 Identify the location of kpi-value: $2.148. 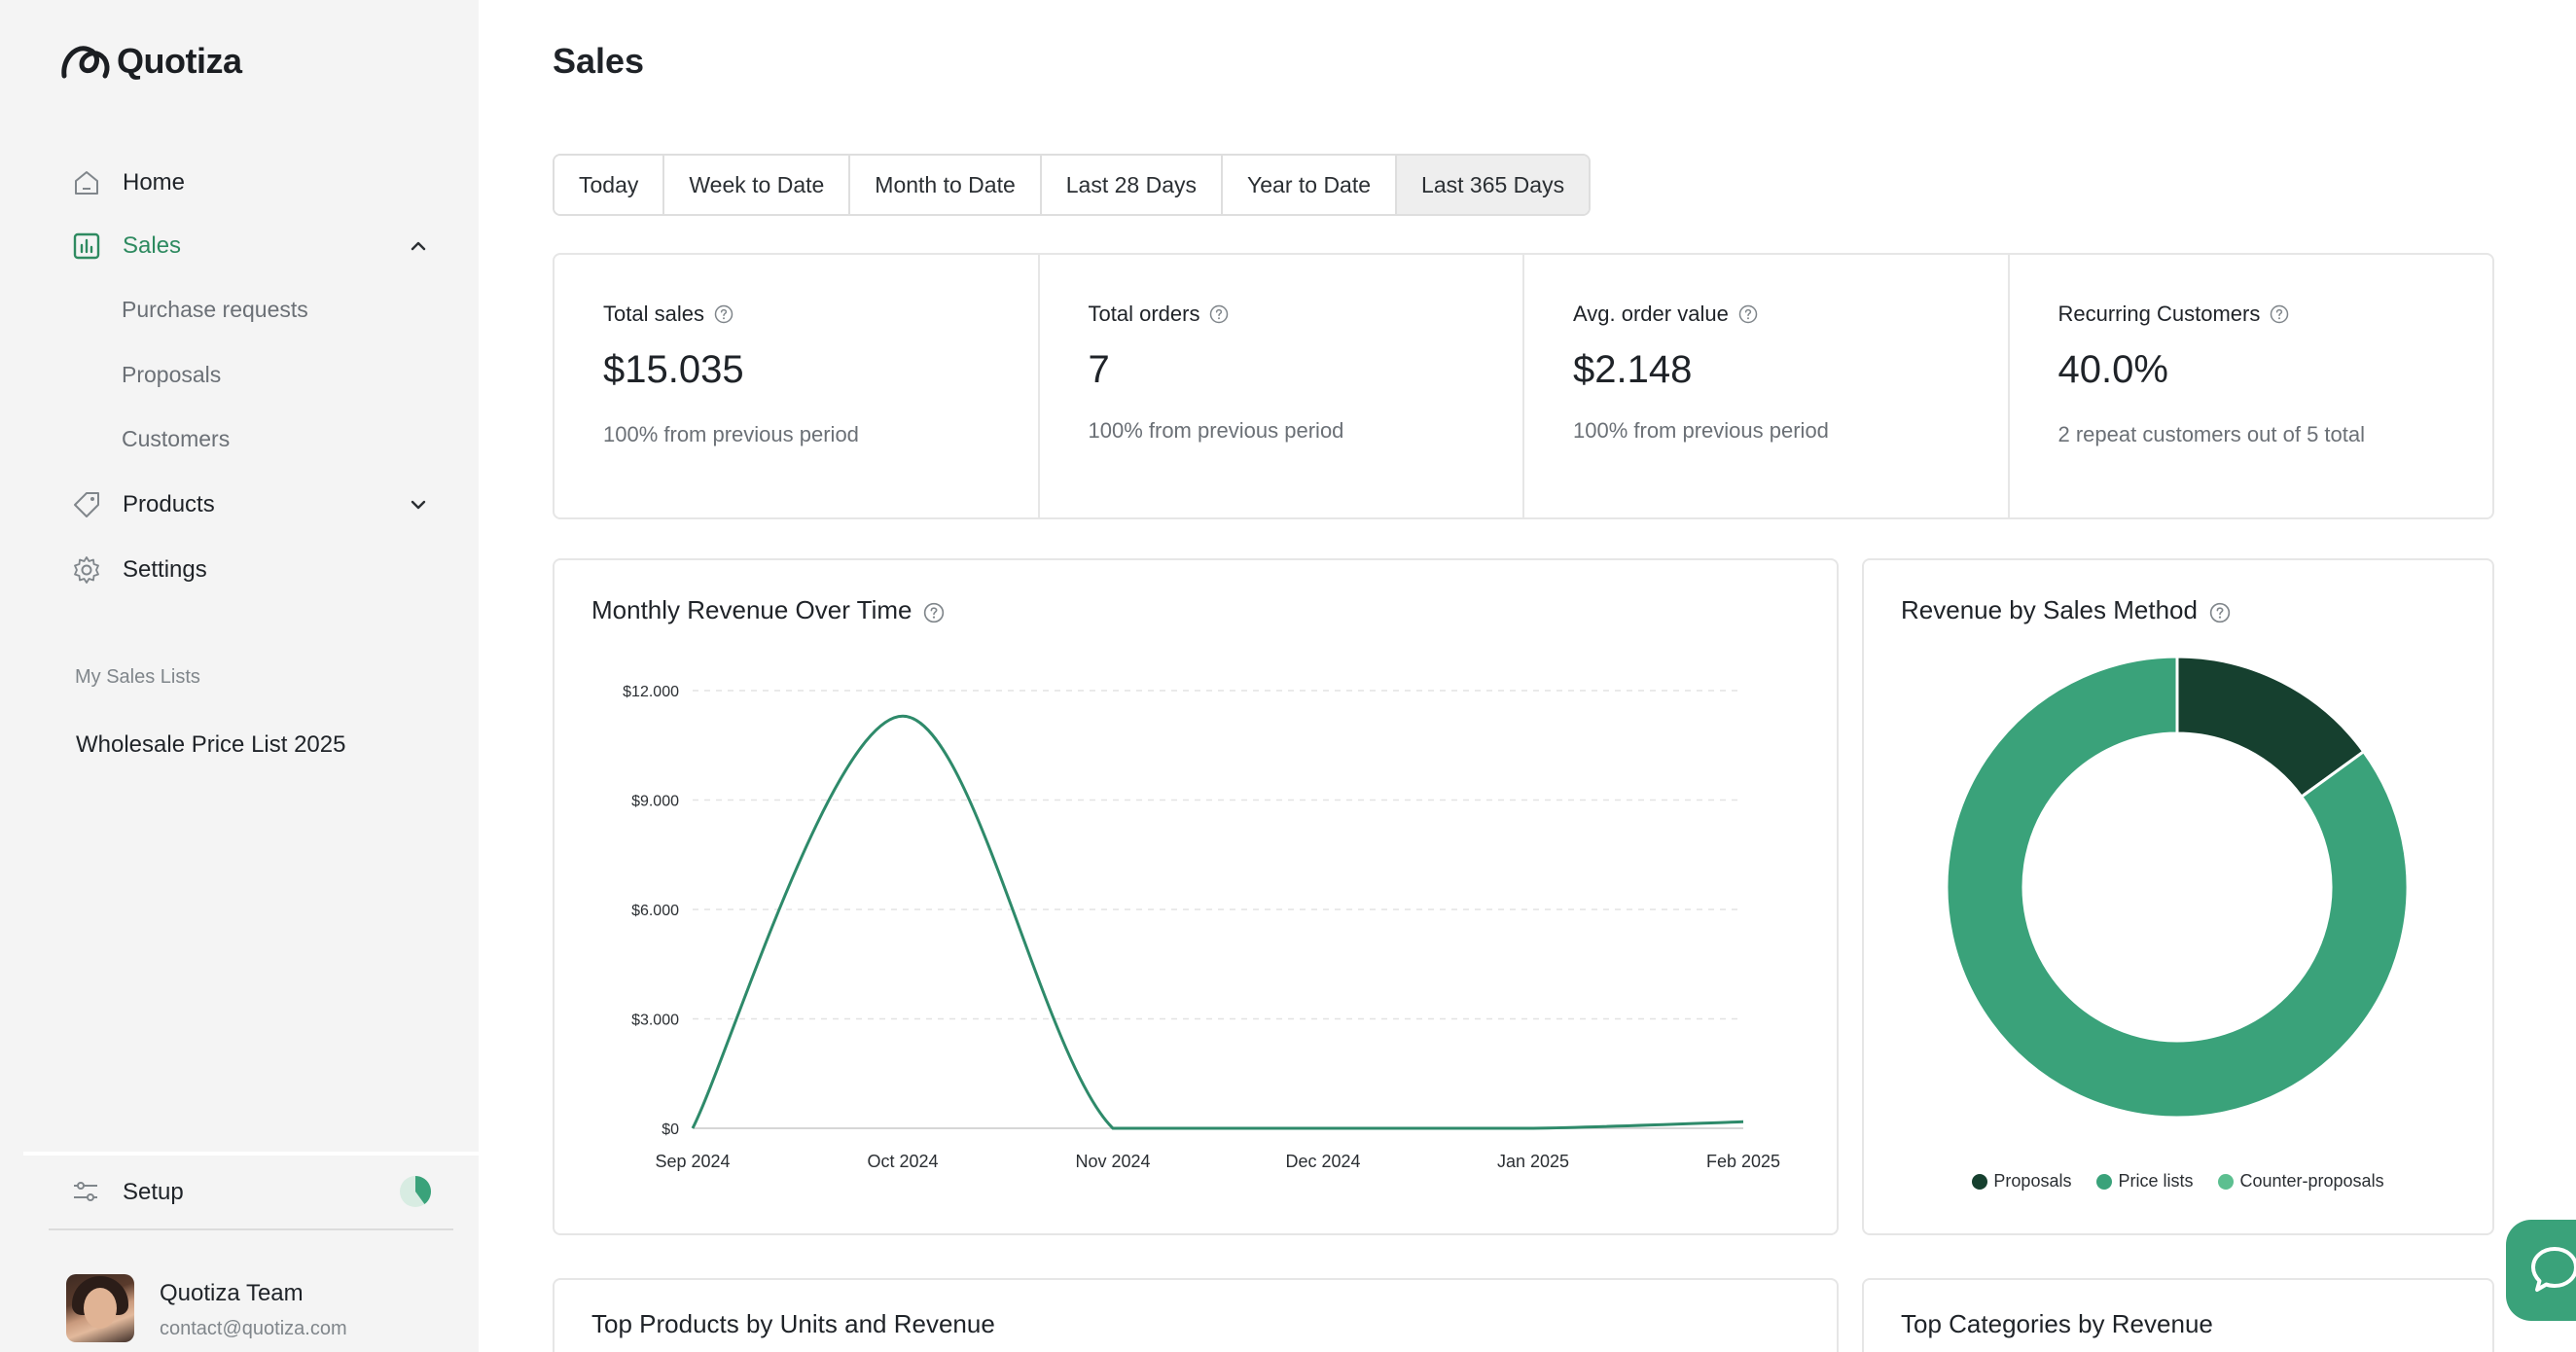
(1633, 369).